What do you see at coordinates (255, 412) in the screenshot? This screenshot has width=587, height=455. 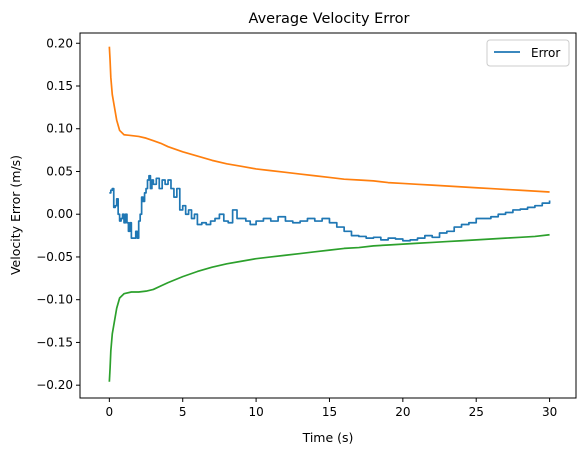 I see `x-tick-label: 10` at bounding box center [255, 412].